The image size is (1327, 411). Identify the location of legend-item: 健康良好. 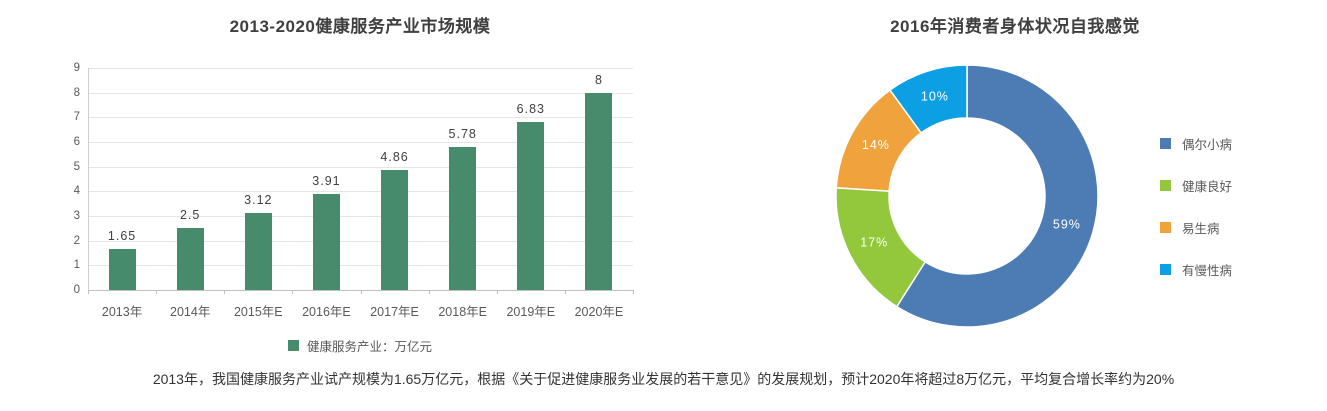
(1196, 185).